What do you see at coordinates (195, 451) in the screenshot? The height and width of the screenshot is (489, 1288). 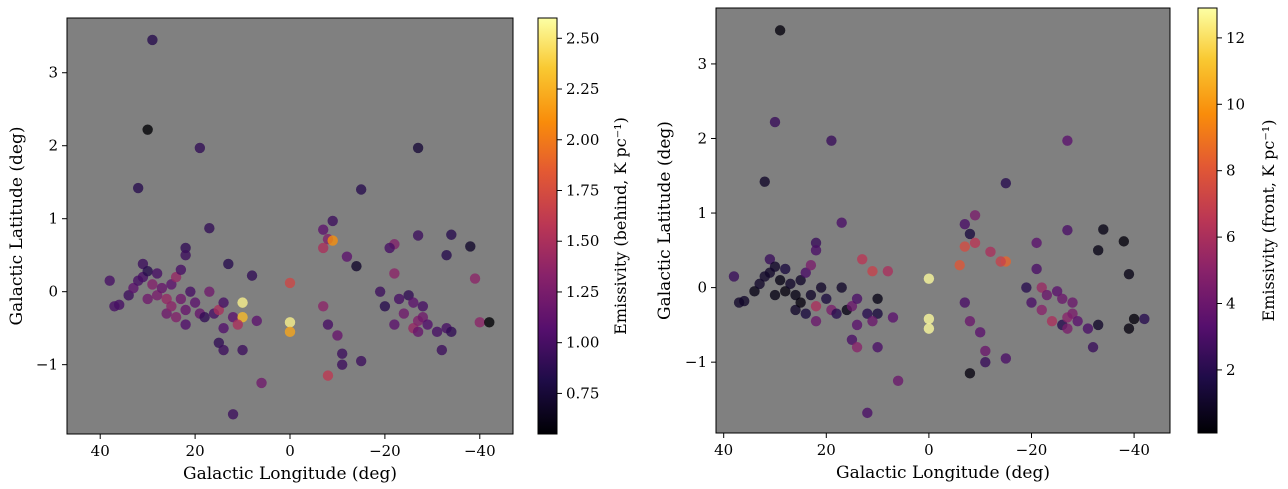 I see `x-tick-label: 20` at bounding box center [195, 451].